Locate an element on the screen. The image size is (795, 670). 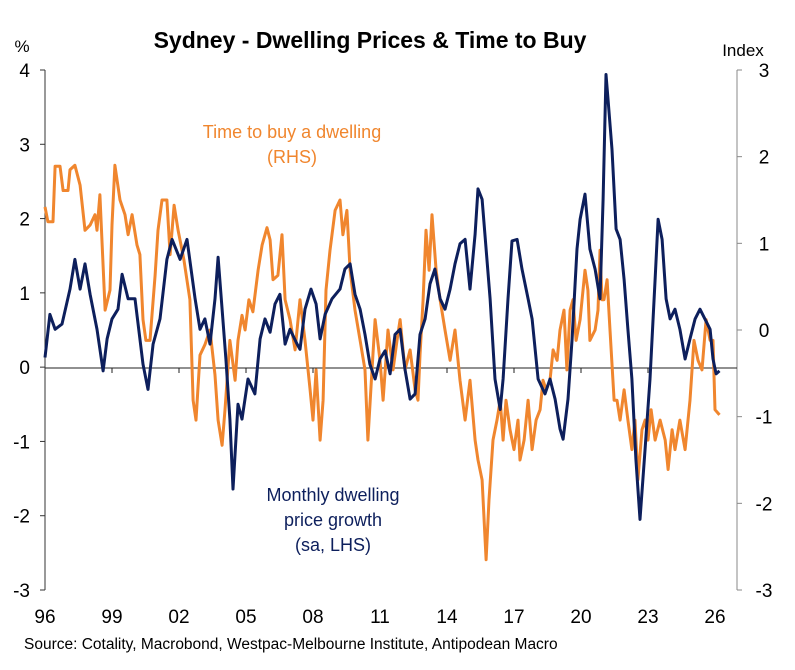
orange-series-label-line1: Time to buy a dwelling is located at coordinates (292, 132).